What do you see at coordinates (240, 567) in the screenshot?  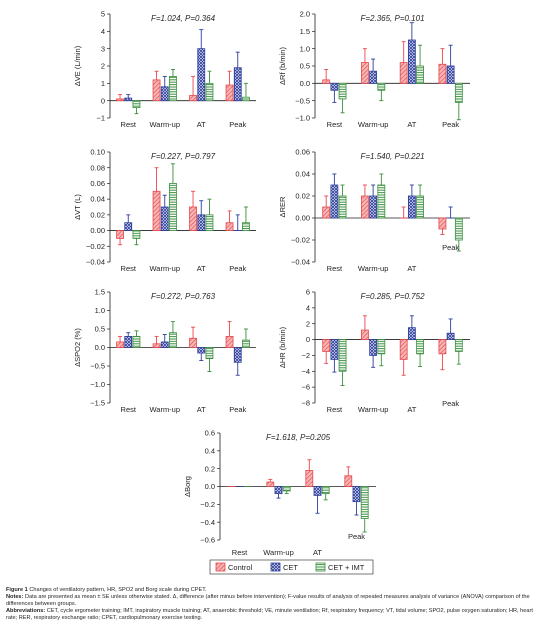 I see `legend-label: Control` at bounding box center [240, 567].